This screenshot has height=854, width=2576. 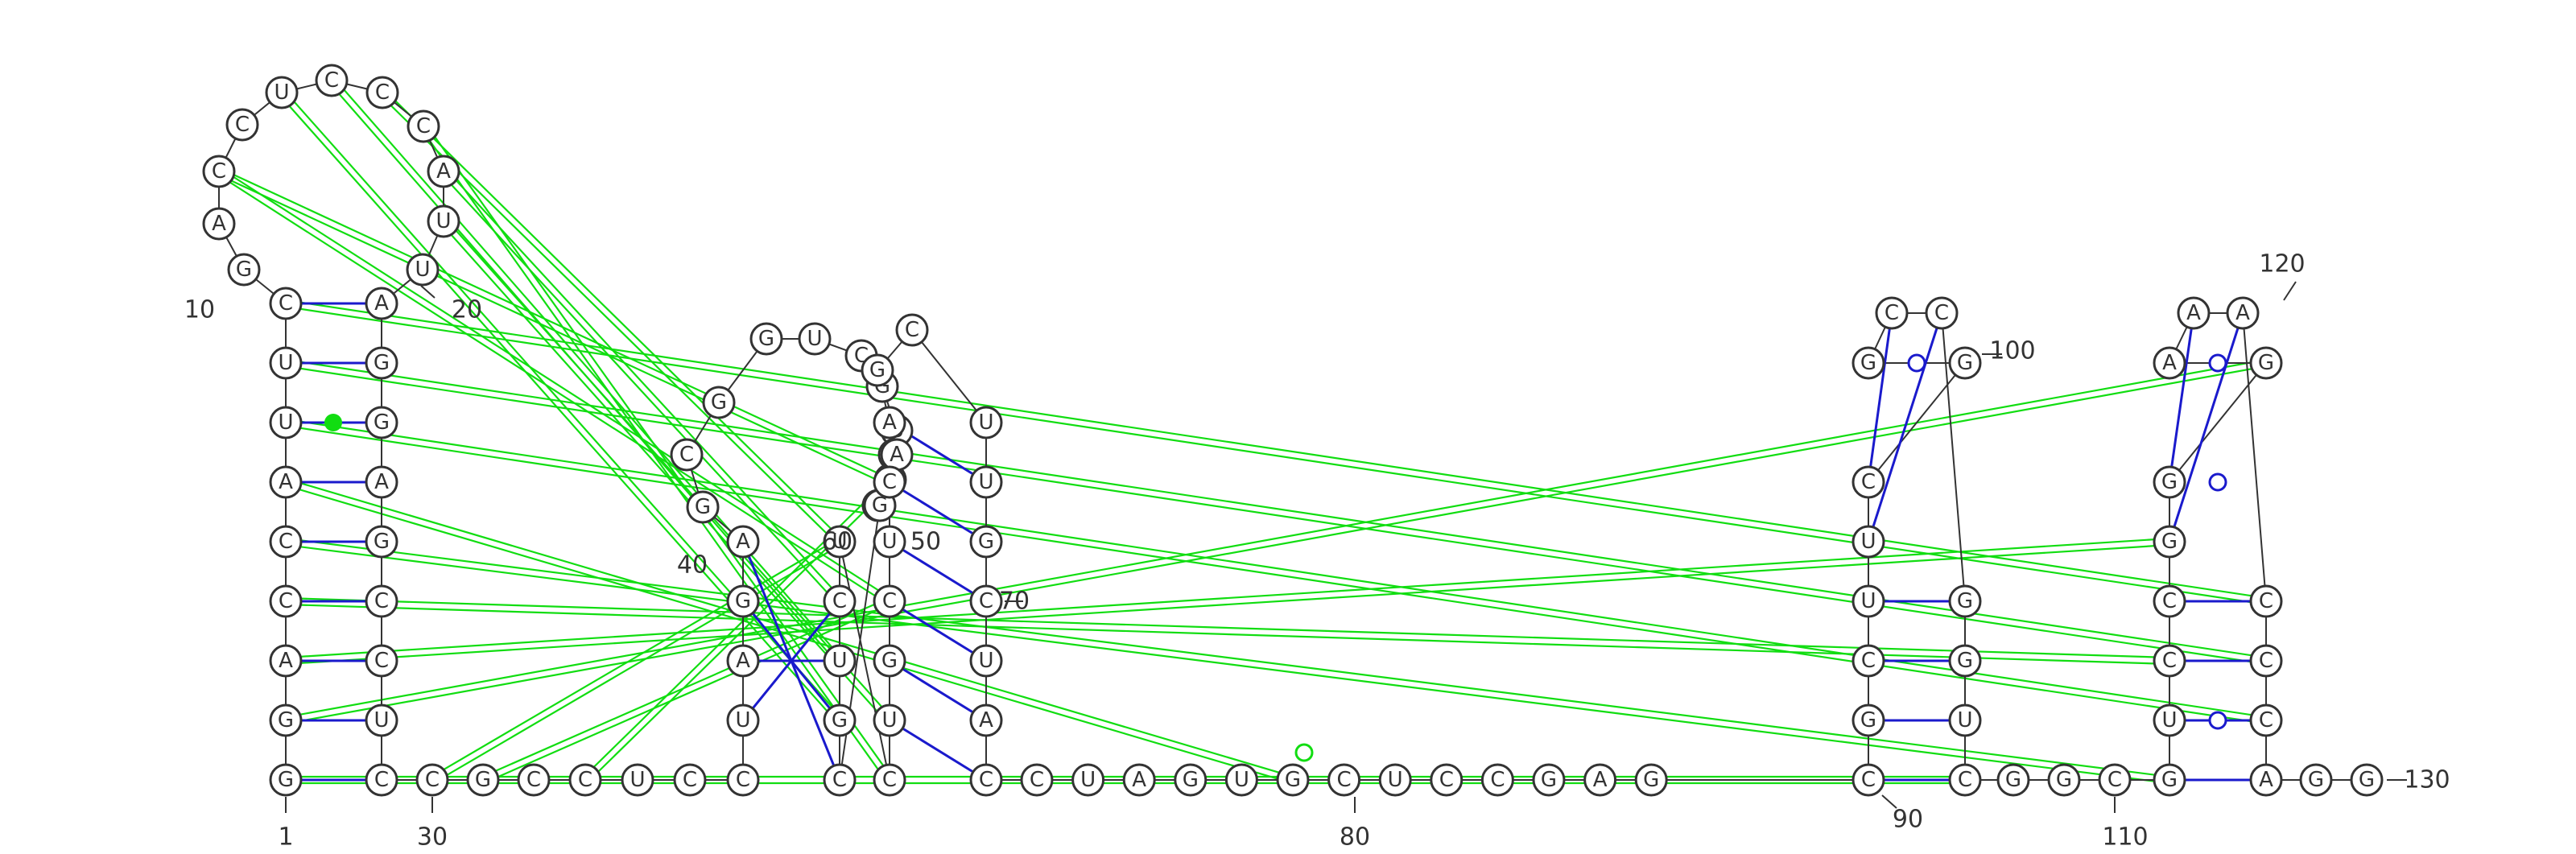 What do you see at coordinates (1908, 820) in the screenshot?
I see `position-label: 90` at bounding box center [1908, 820].